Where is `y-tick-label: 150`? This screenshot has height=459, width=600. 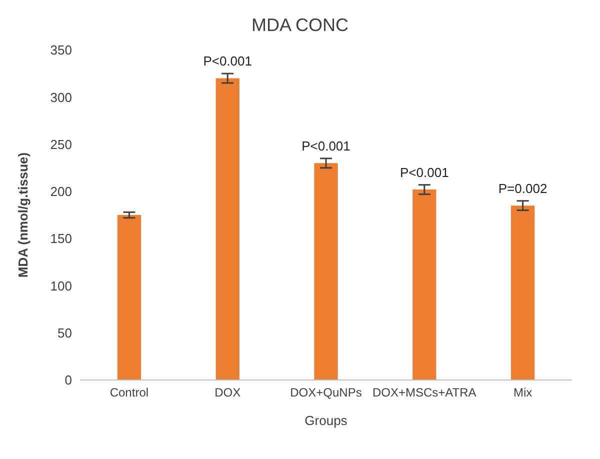 y-tick-label: 150 is located at coordinates (61, 238).